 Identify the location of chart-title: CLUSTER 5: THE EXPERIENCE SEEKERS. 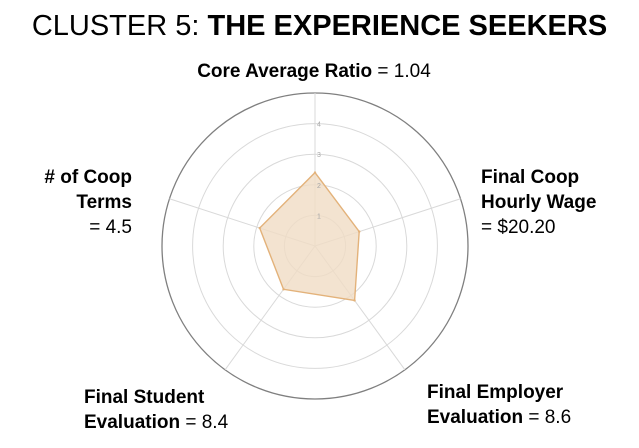
(319, 26).